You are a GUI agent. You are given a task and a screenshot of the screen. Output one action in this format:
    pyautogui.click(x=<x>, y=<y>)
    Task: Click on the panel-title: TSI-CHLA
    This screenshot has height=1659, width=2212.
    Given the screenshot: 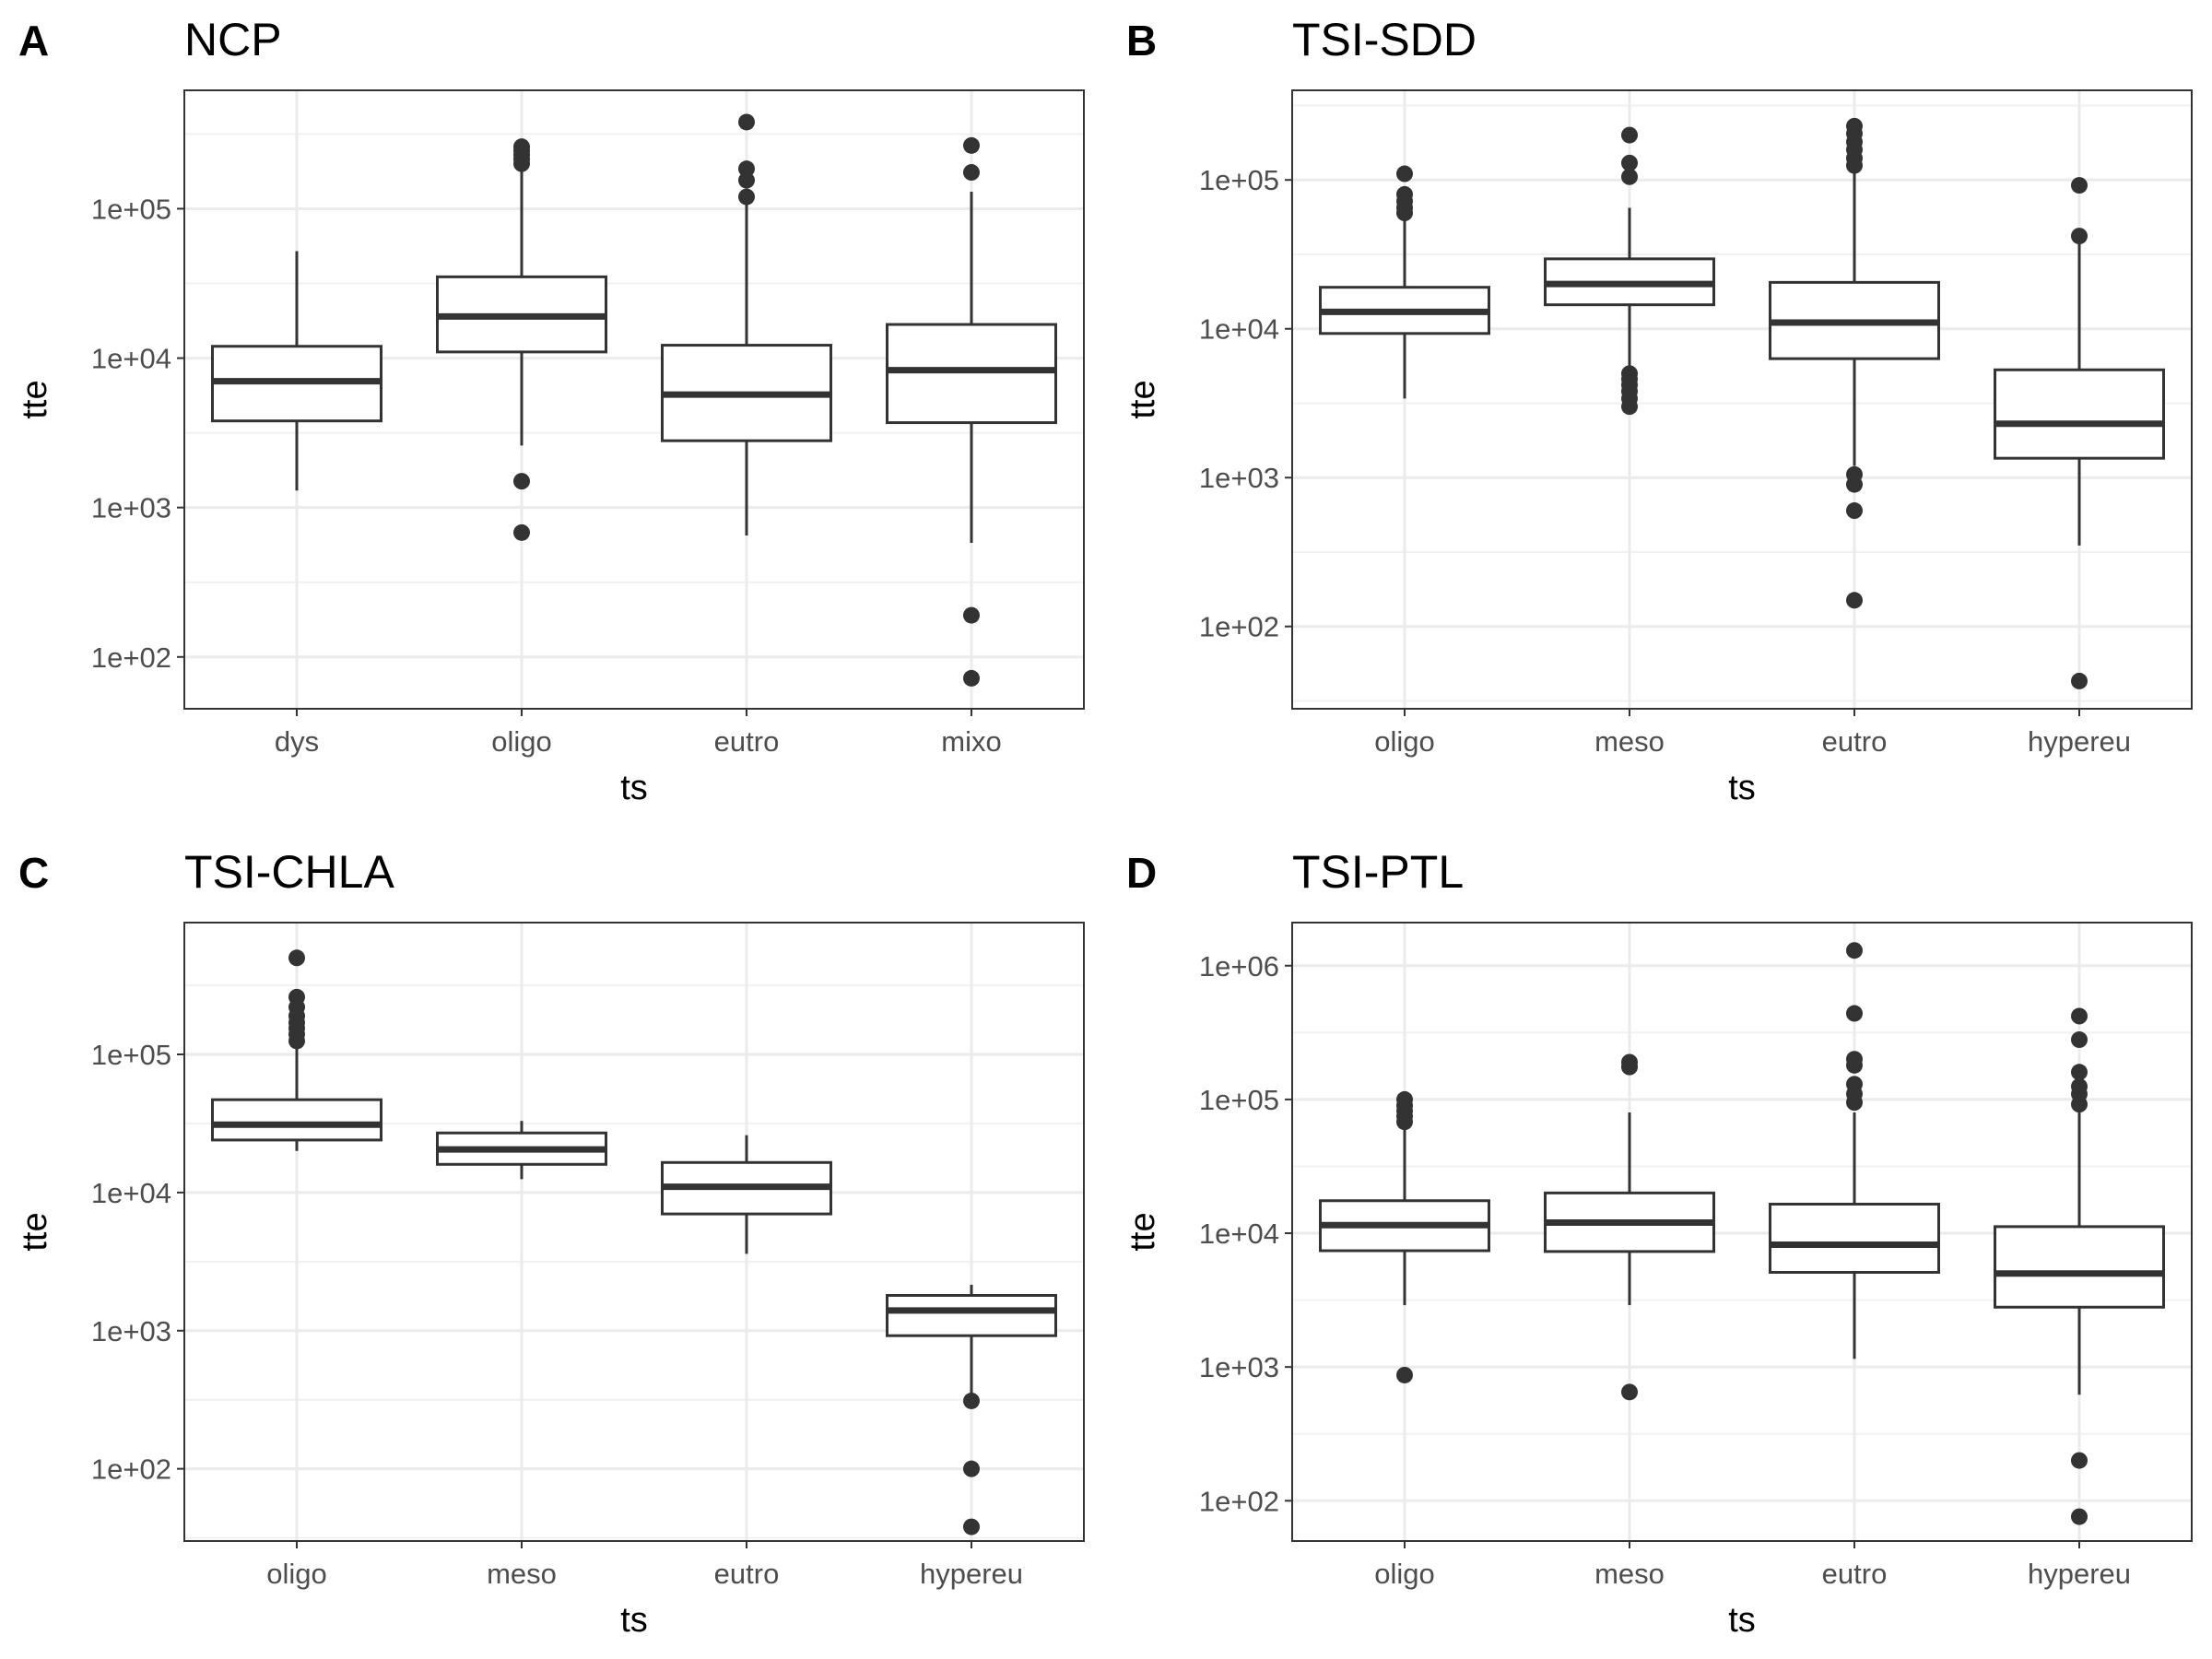 What is the action you would take?
    pyautogui.click(x=289, y=872)
    